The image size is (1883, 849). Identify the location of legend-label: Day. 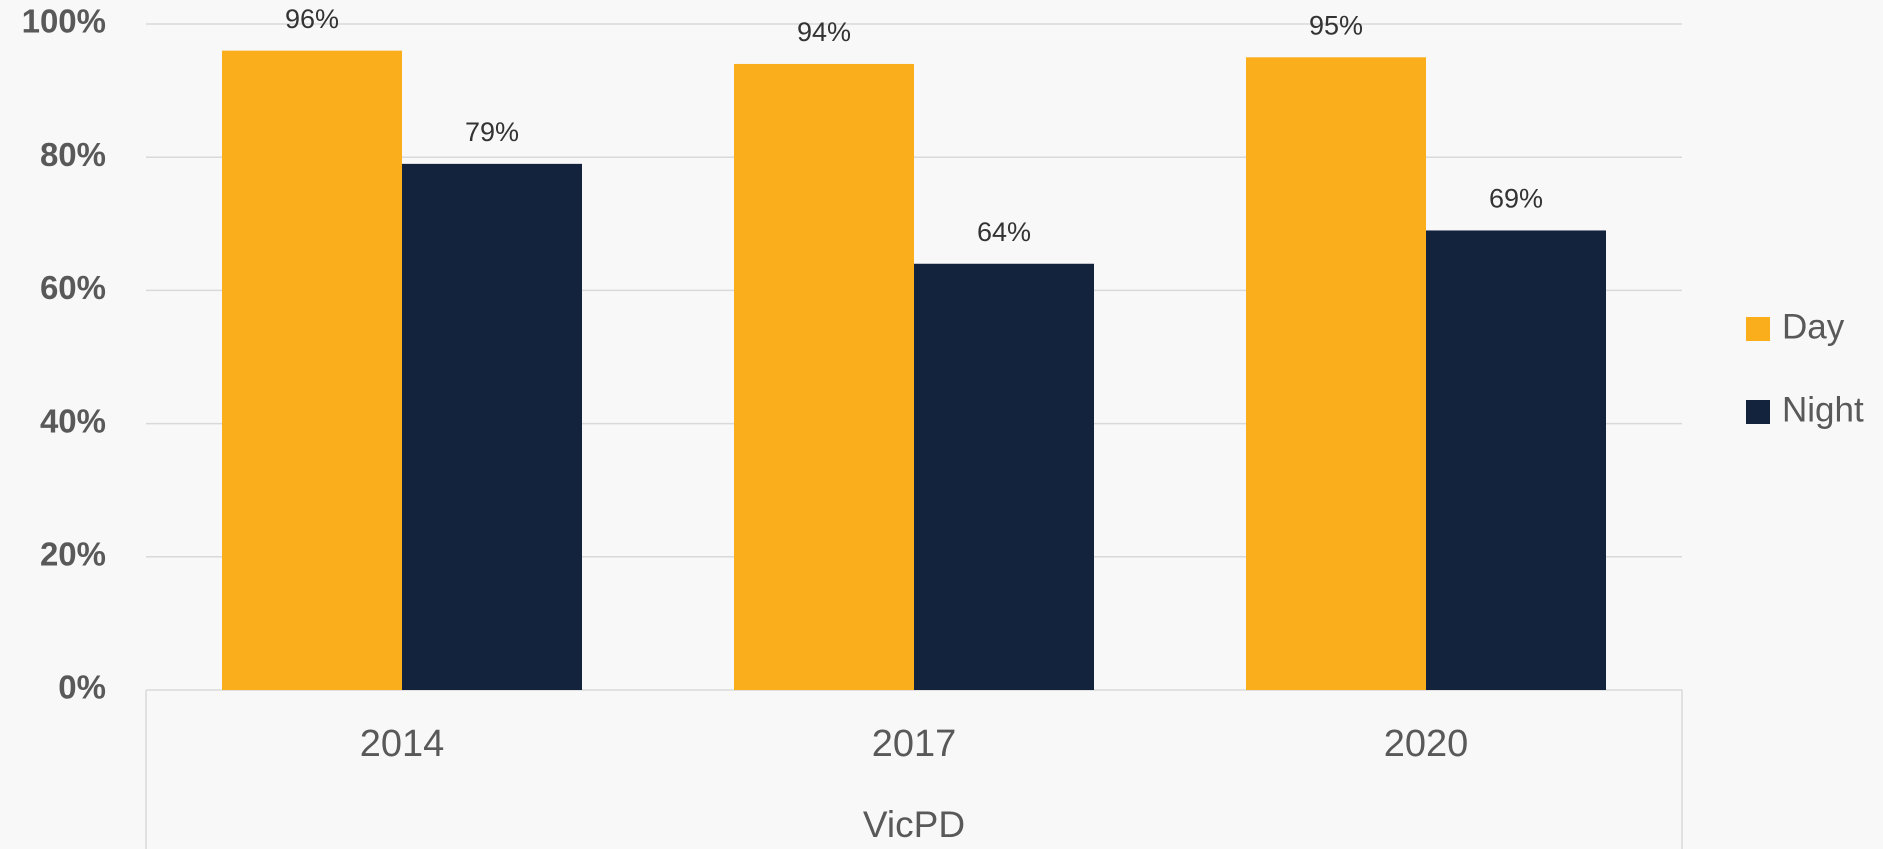
(1813, 326).